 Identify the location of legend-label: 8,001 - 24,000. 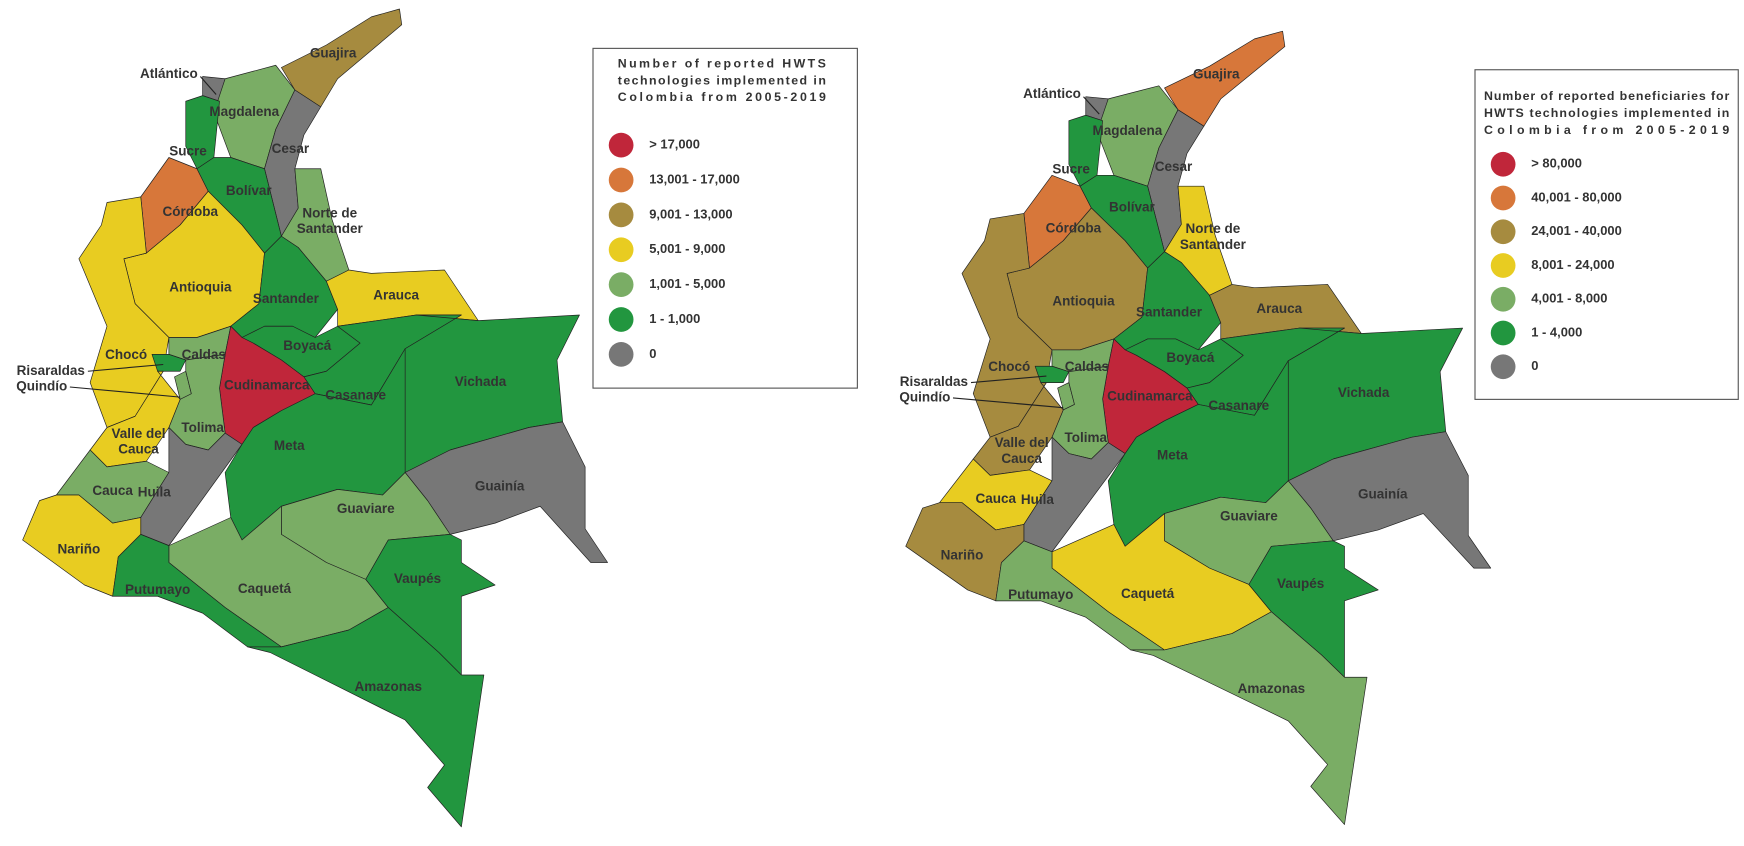
(1572, 264).